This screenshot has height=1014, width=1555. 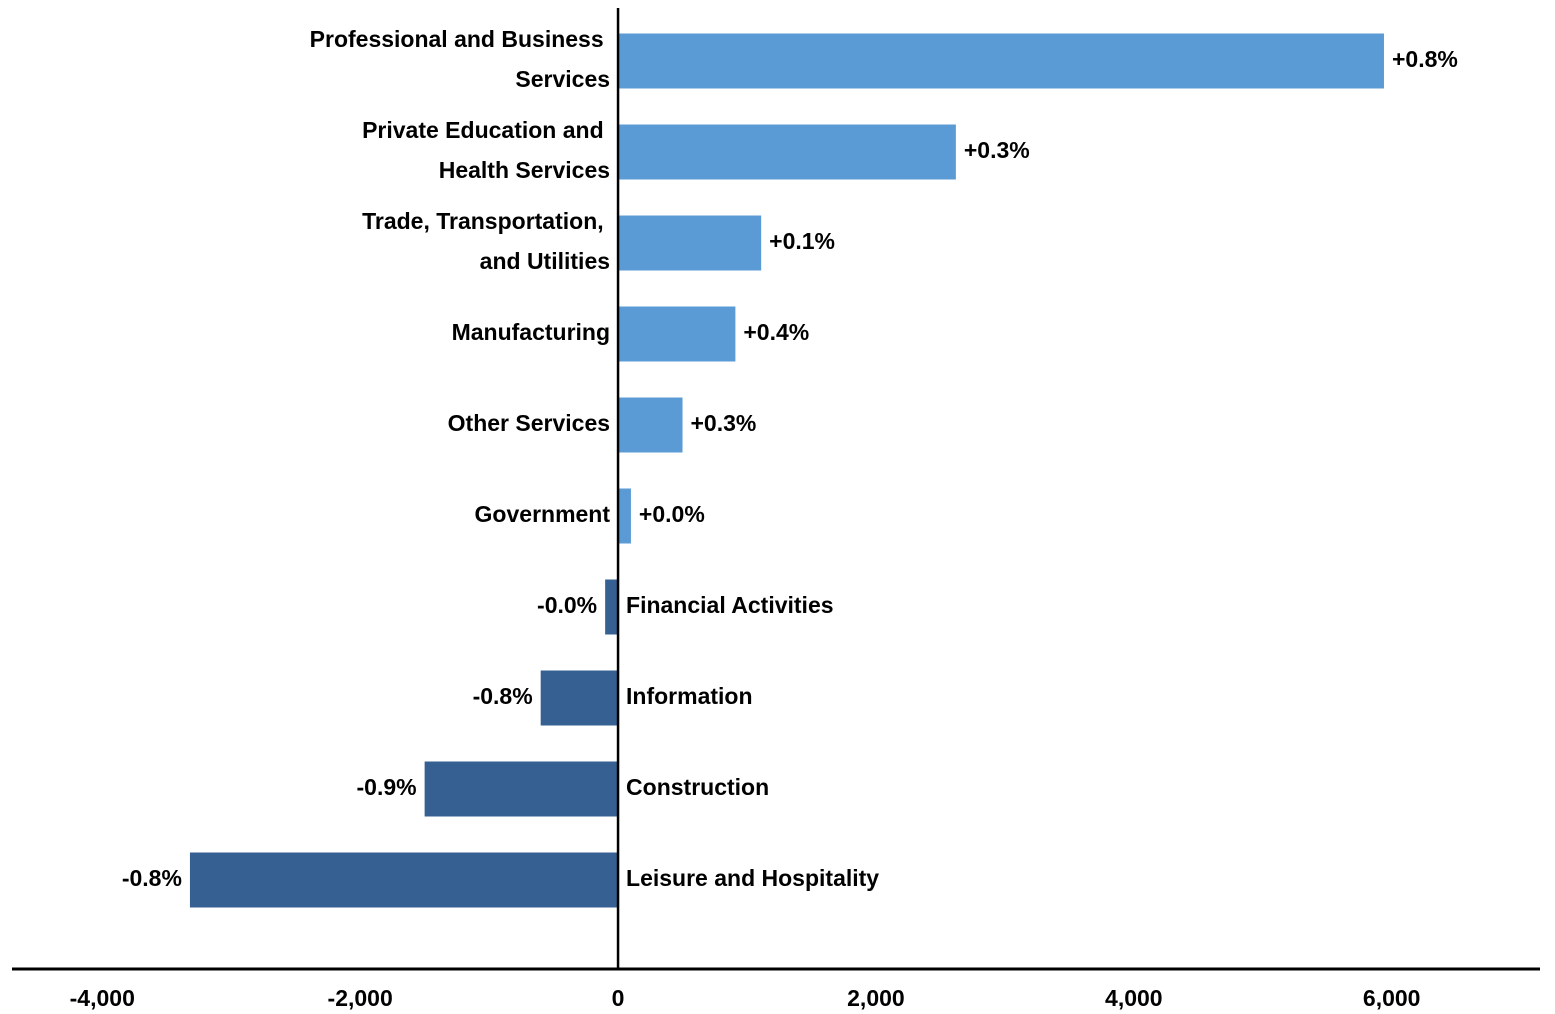 I want to click on value-label: +0.8%, so click(x=1425, y=59).